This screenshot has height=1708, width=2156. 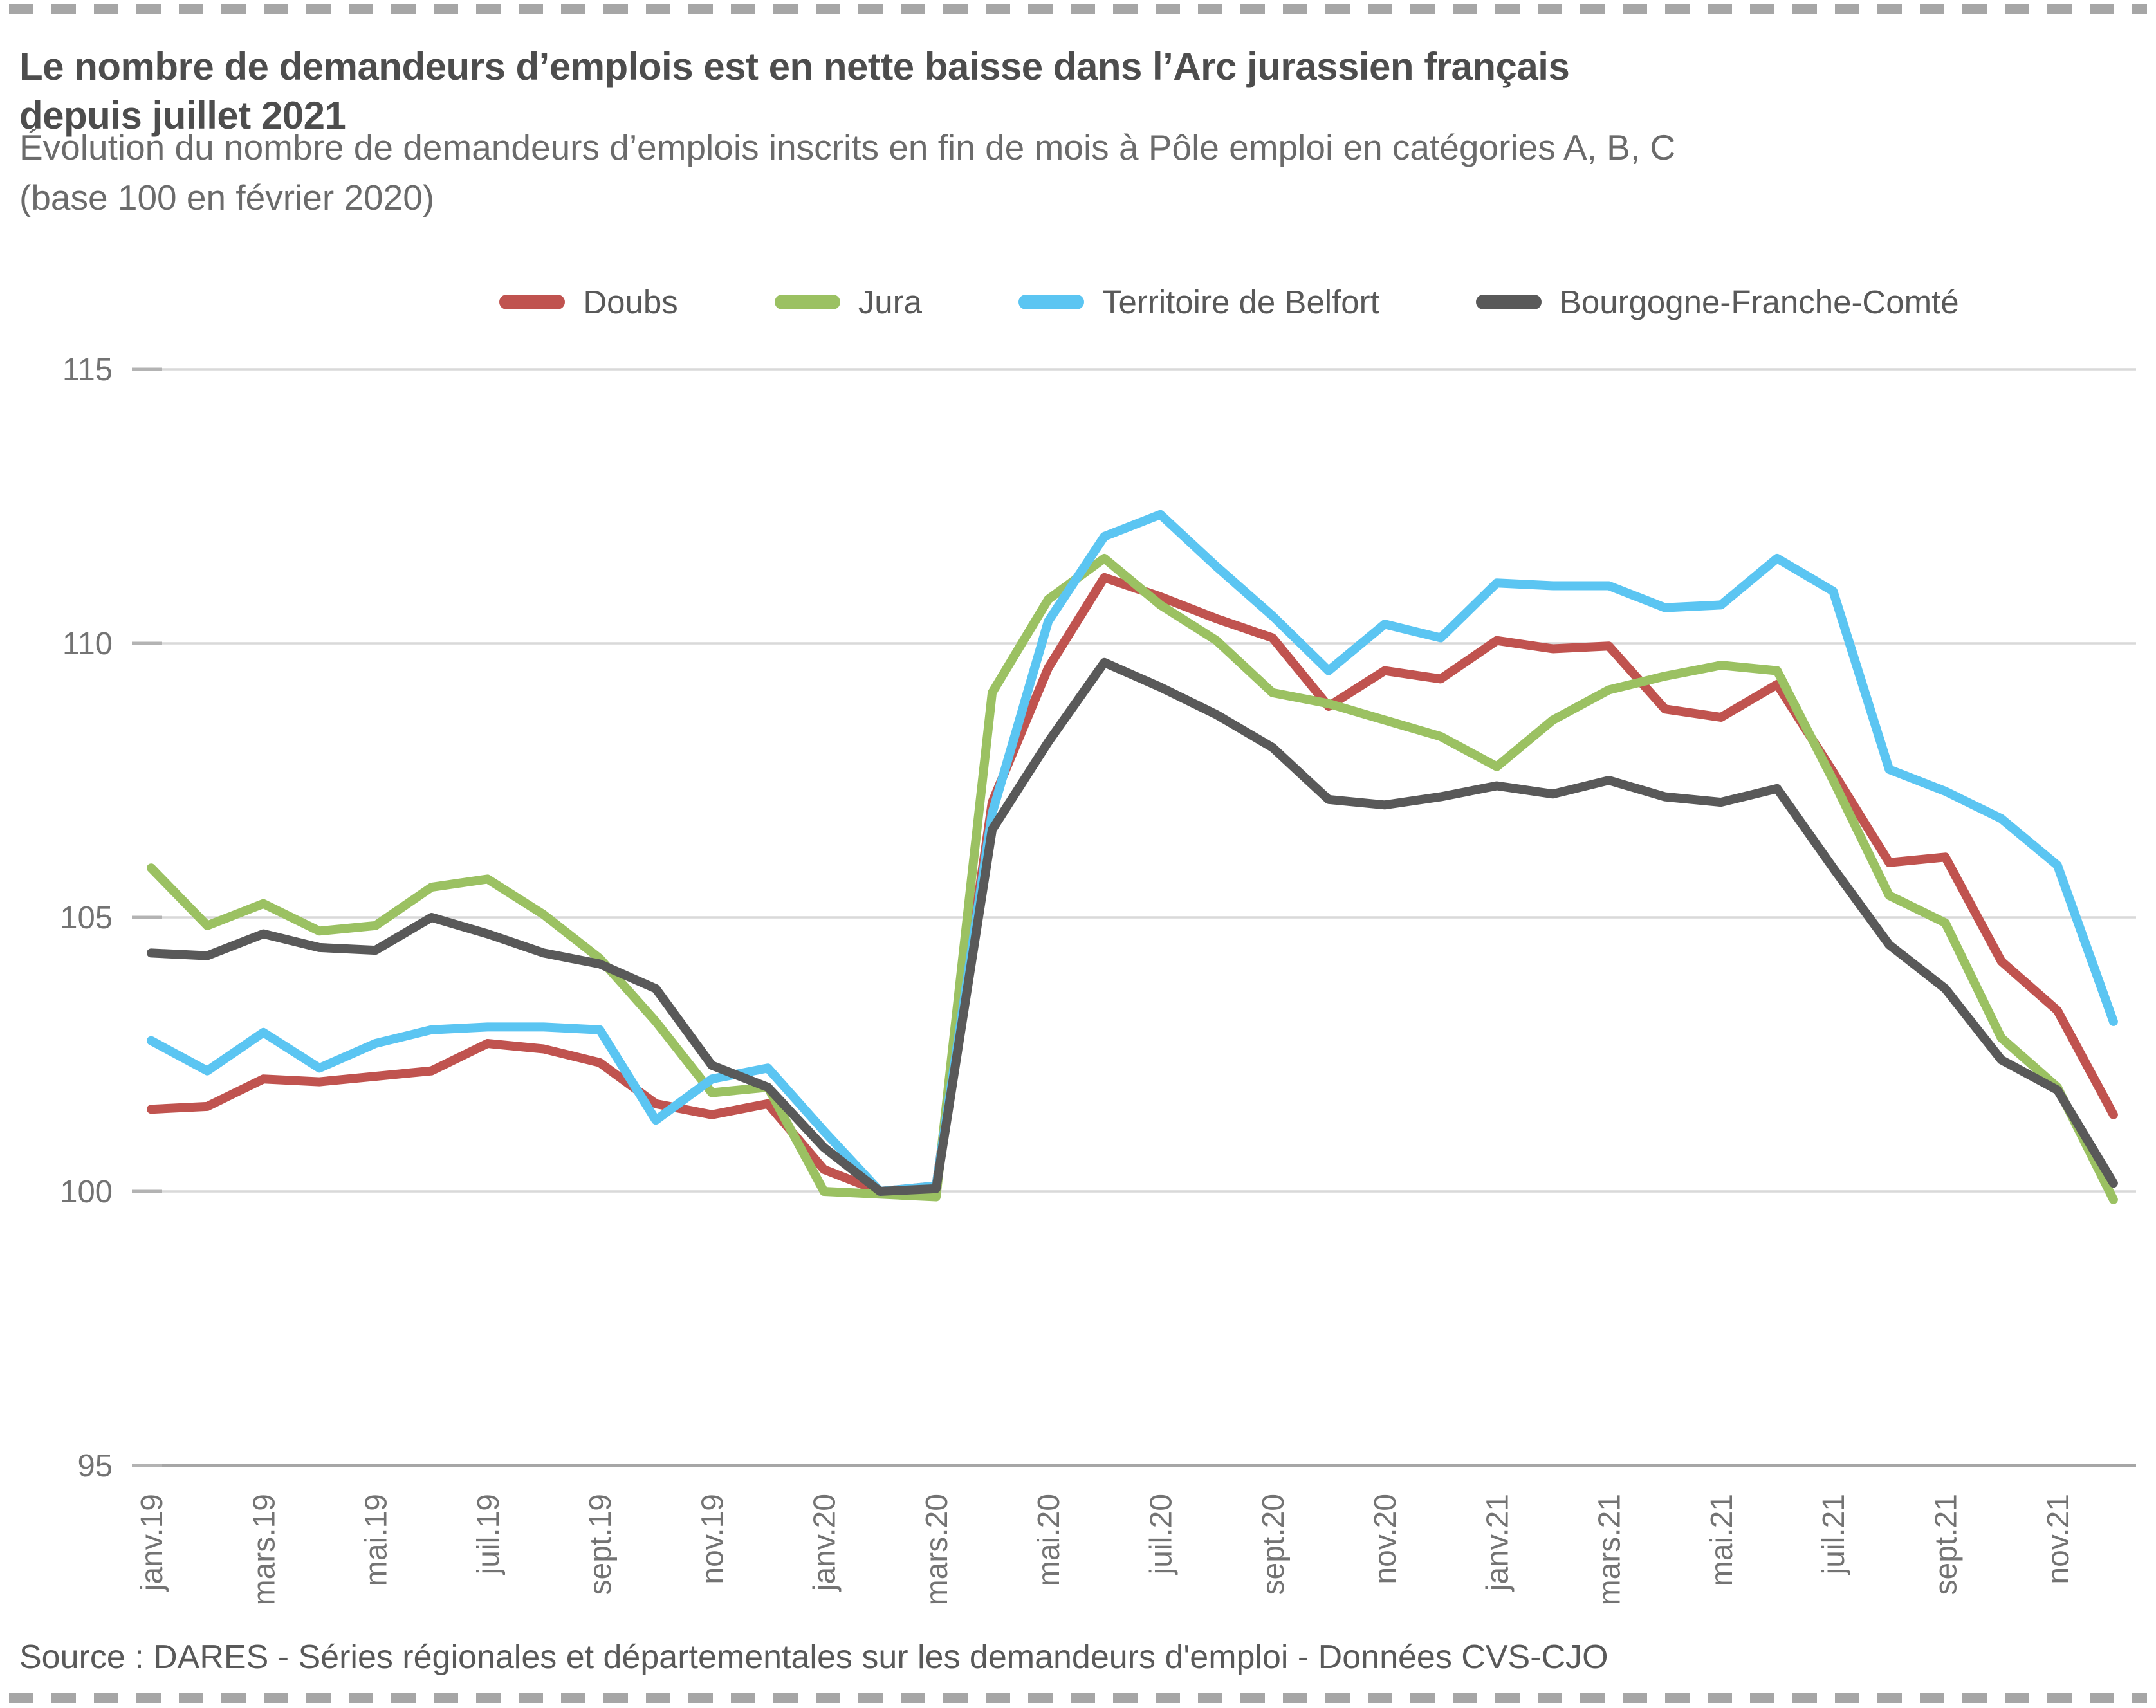 I want to click on dashed-border-bottom, so click(x=1078, y=1698).